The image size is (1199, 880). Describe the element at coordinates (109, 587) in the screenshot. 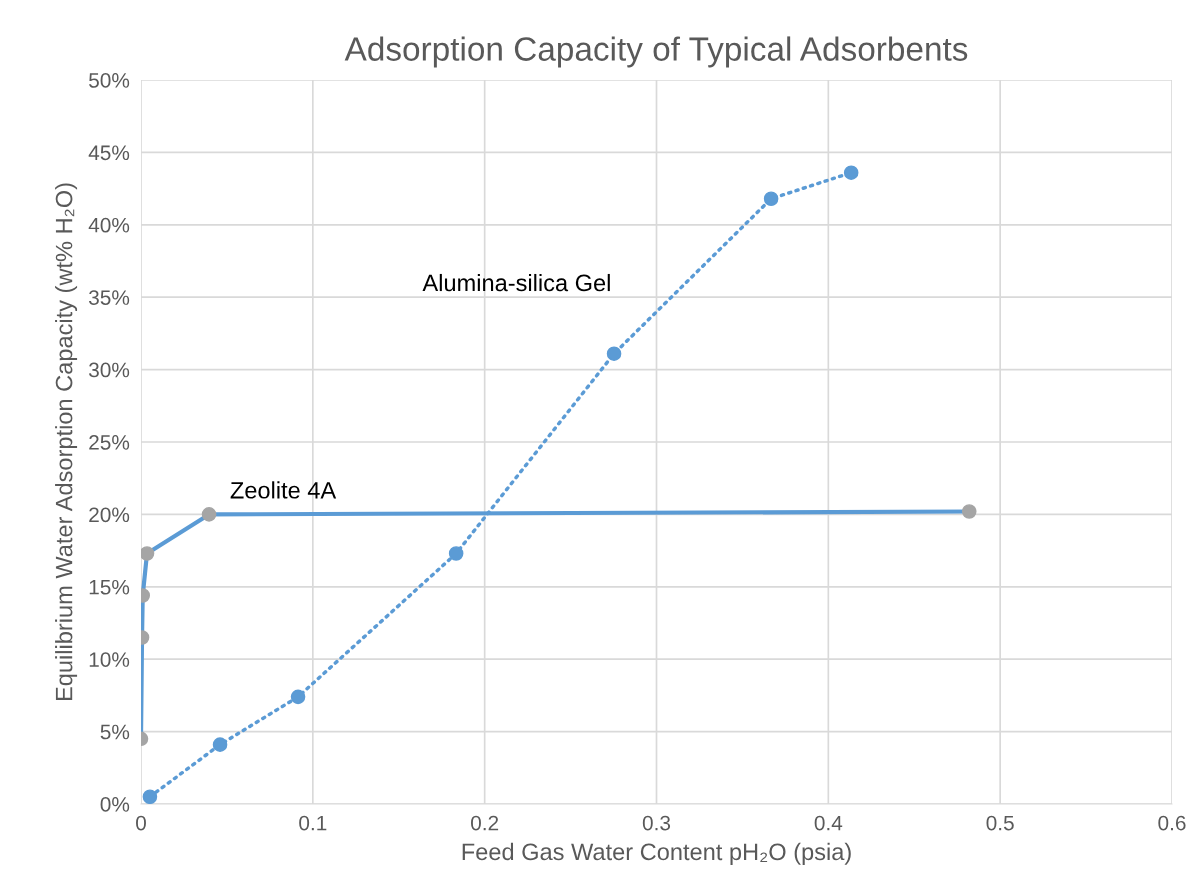

I see `y-tick-label: 15%` at that location.